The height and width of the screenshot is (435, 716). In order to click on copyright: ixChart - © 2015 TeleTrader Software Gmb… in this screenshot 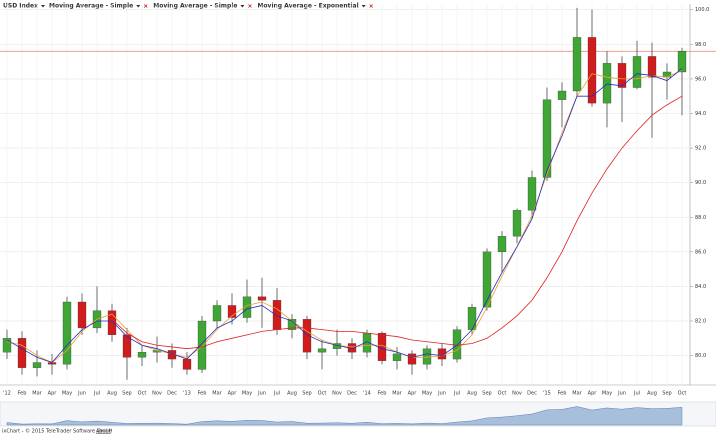, I will do `click(57, 431)`.